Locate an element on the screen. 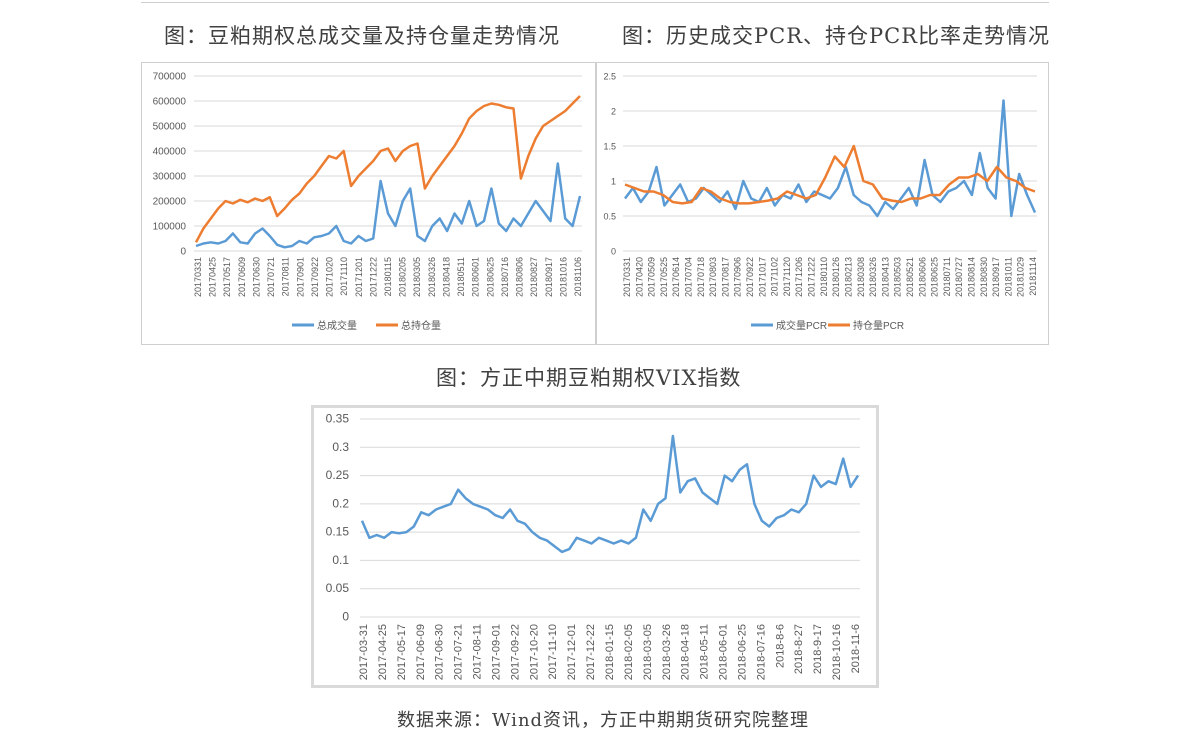 The height and width of the screenshot is (749, 1191). x-tick-label: 20171017 is located at coordinates (762, 277).